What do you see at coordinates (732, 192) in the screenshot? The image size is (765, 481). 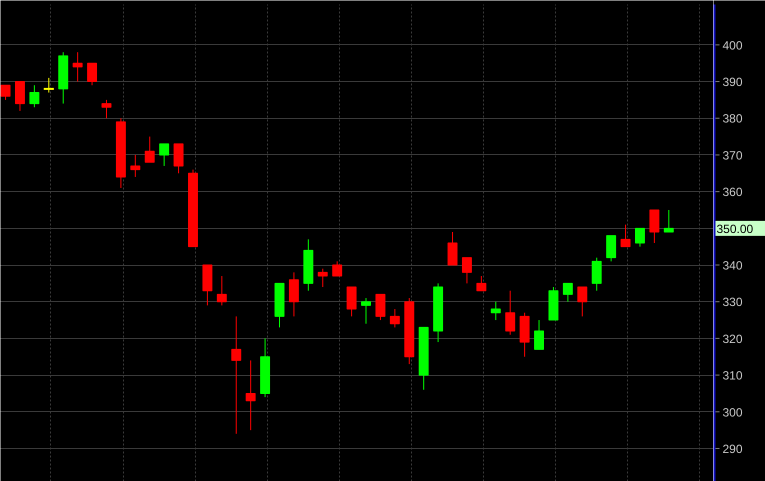 I see `y-tick-label: 360` at bounding box center [732, 192].